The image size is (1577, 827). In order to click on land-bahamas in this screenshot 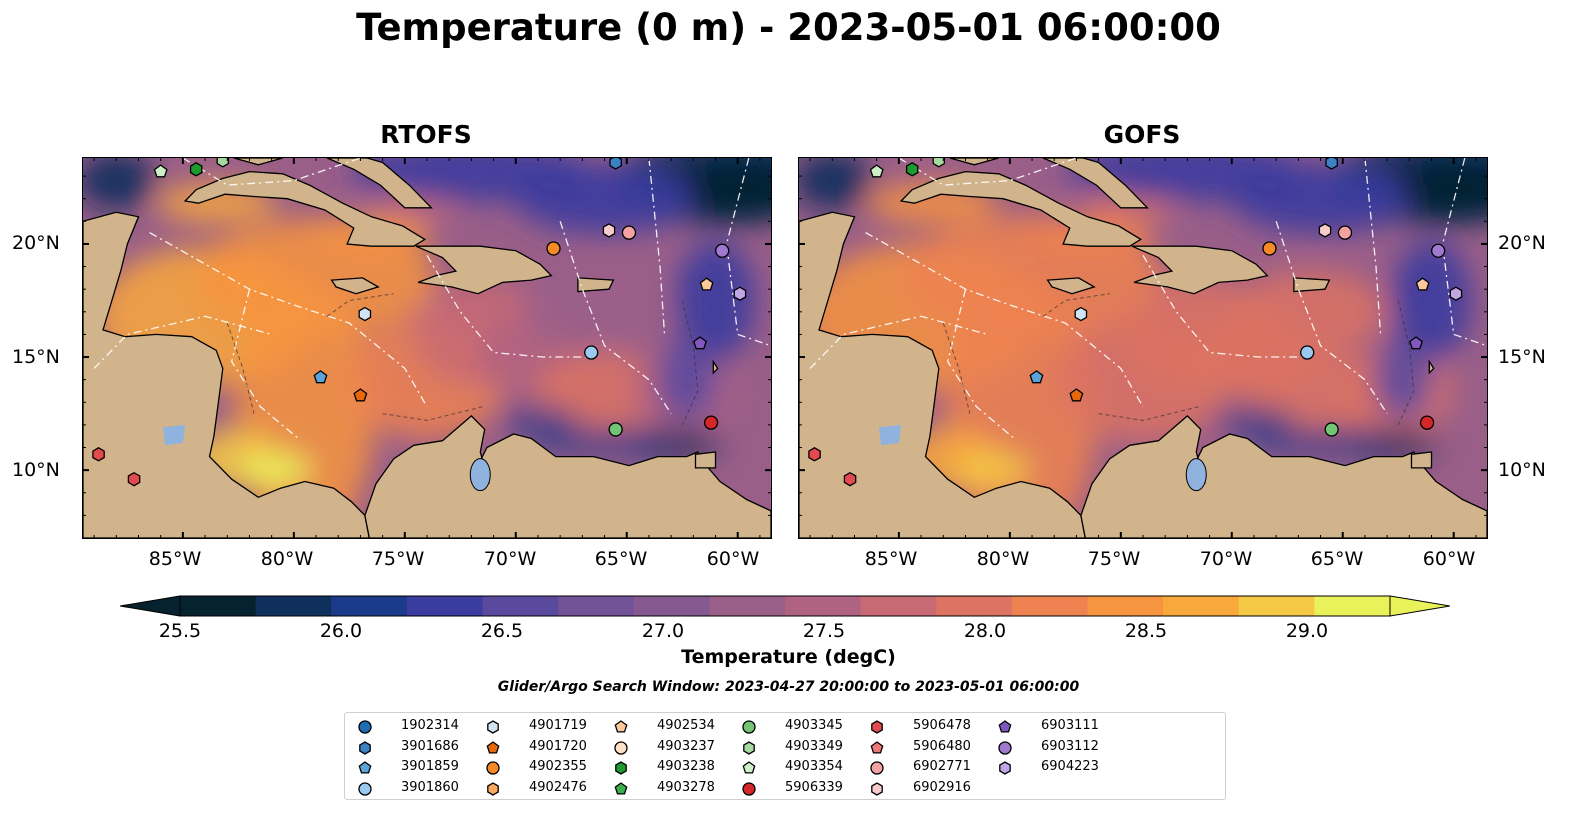, I will do `click(1095, 183)`.